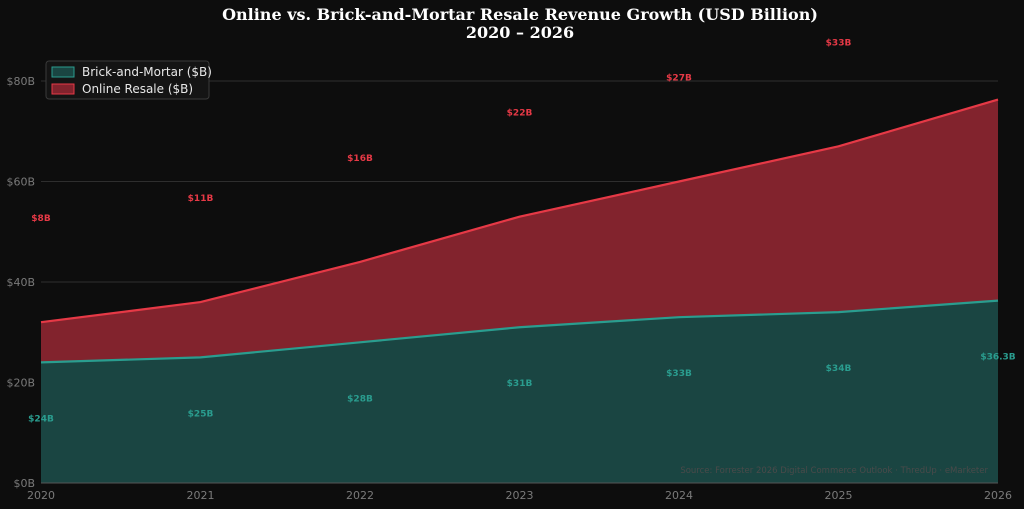 The width and height of the screenshot is (1024, 509). Describe the element at coordinates (839, 369) in the screenshot. I see `data-label-brick-and-mortar: $34B` at that location.